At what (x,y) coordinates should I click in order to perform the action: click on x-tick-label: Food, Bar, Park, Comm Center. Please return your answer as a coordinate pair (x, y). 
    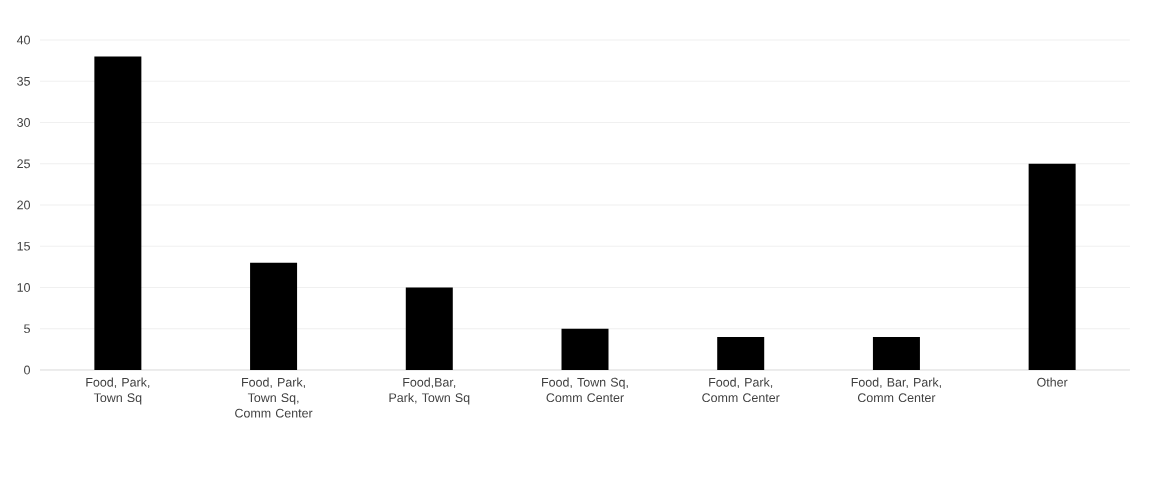
    Looking at the image, I should click on (896, 390).